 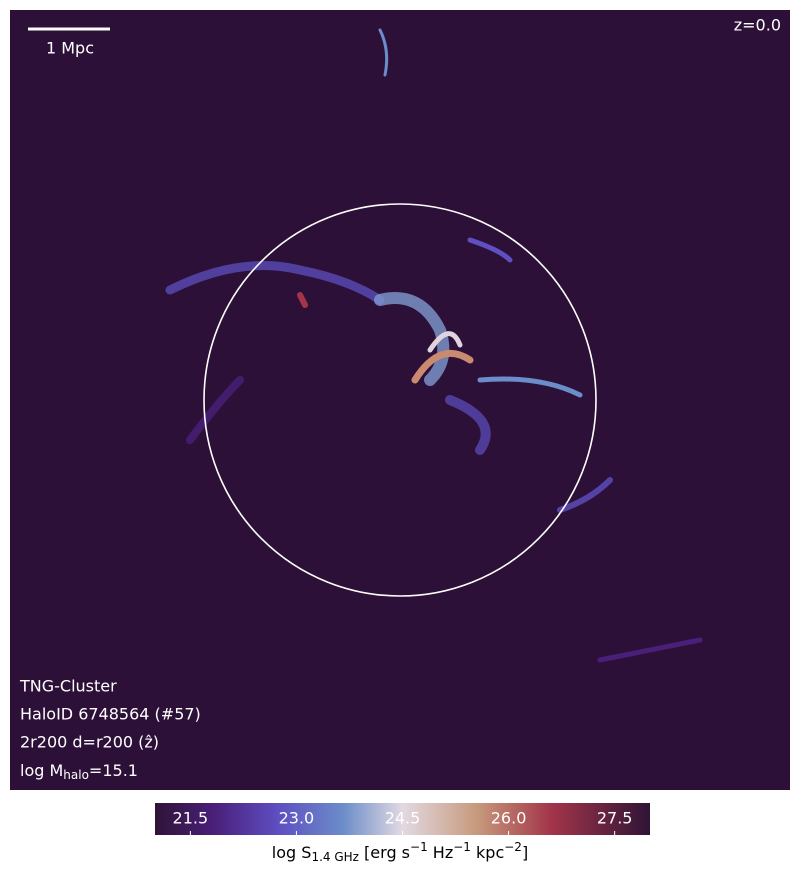 What do you see at coordinates (297, 818) in the screenshot?
I see `colorbar-tick-label: 23.0` at bounding box center [297, 818].